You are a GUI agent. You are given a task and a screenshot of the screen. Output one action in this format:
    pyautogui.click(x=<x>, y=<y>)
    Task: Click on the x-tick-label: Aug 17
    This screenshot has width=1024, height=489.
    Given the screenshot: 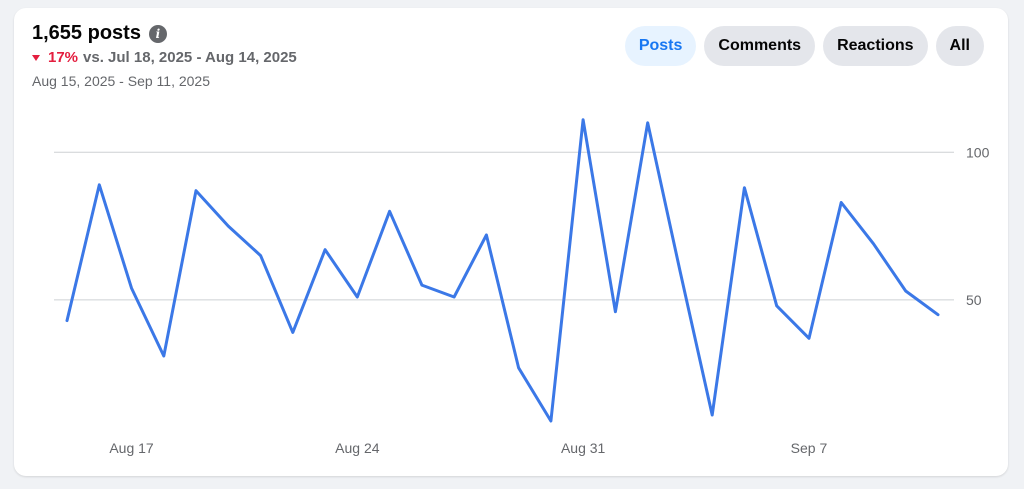 What is the action you would take?
    pyautogui.click(x=131, y=448)
    